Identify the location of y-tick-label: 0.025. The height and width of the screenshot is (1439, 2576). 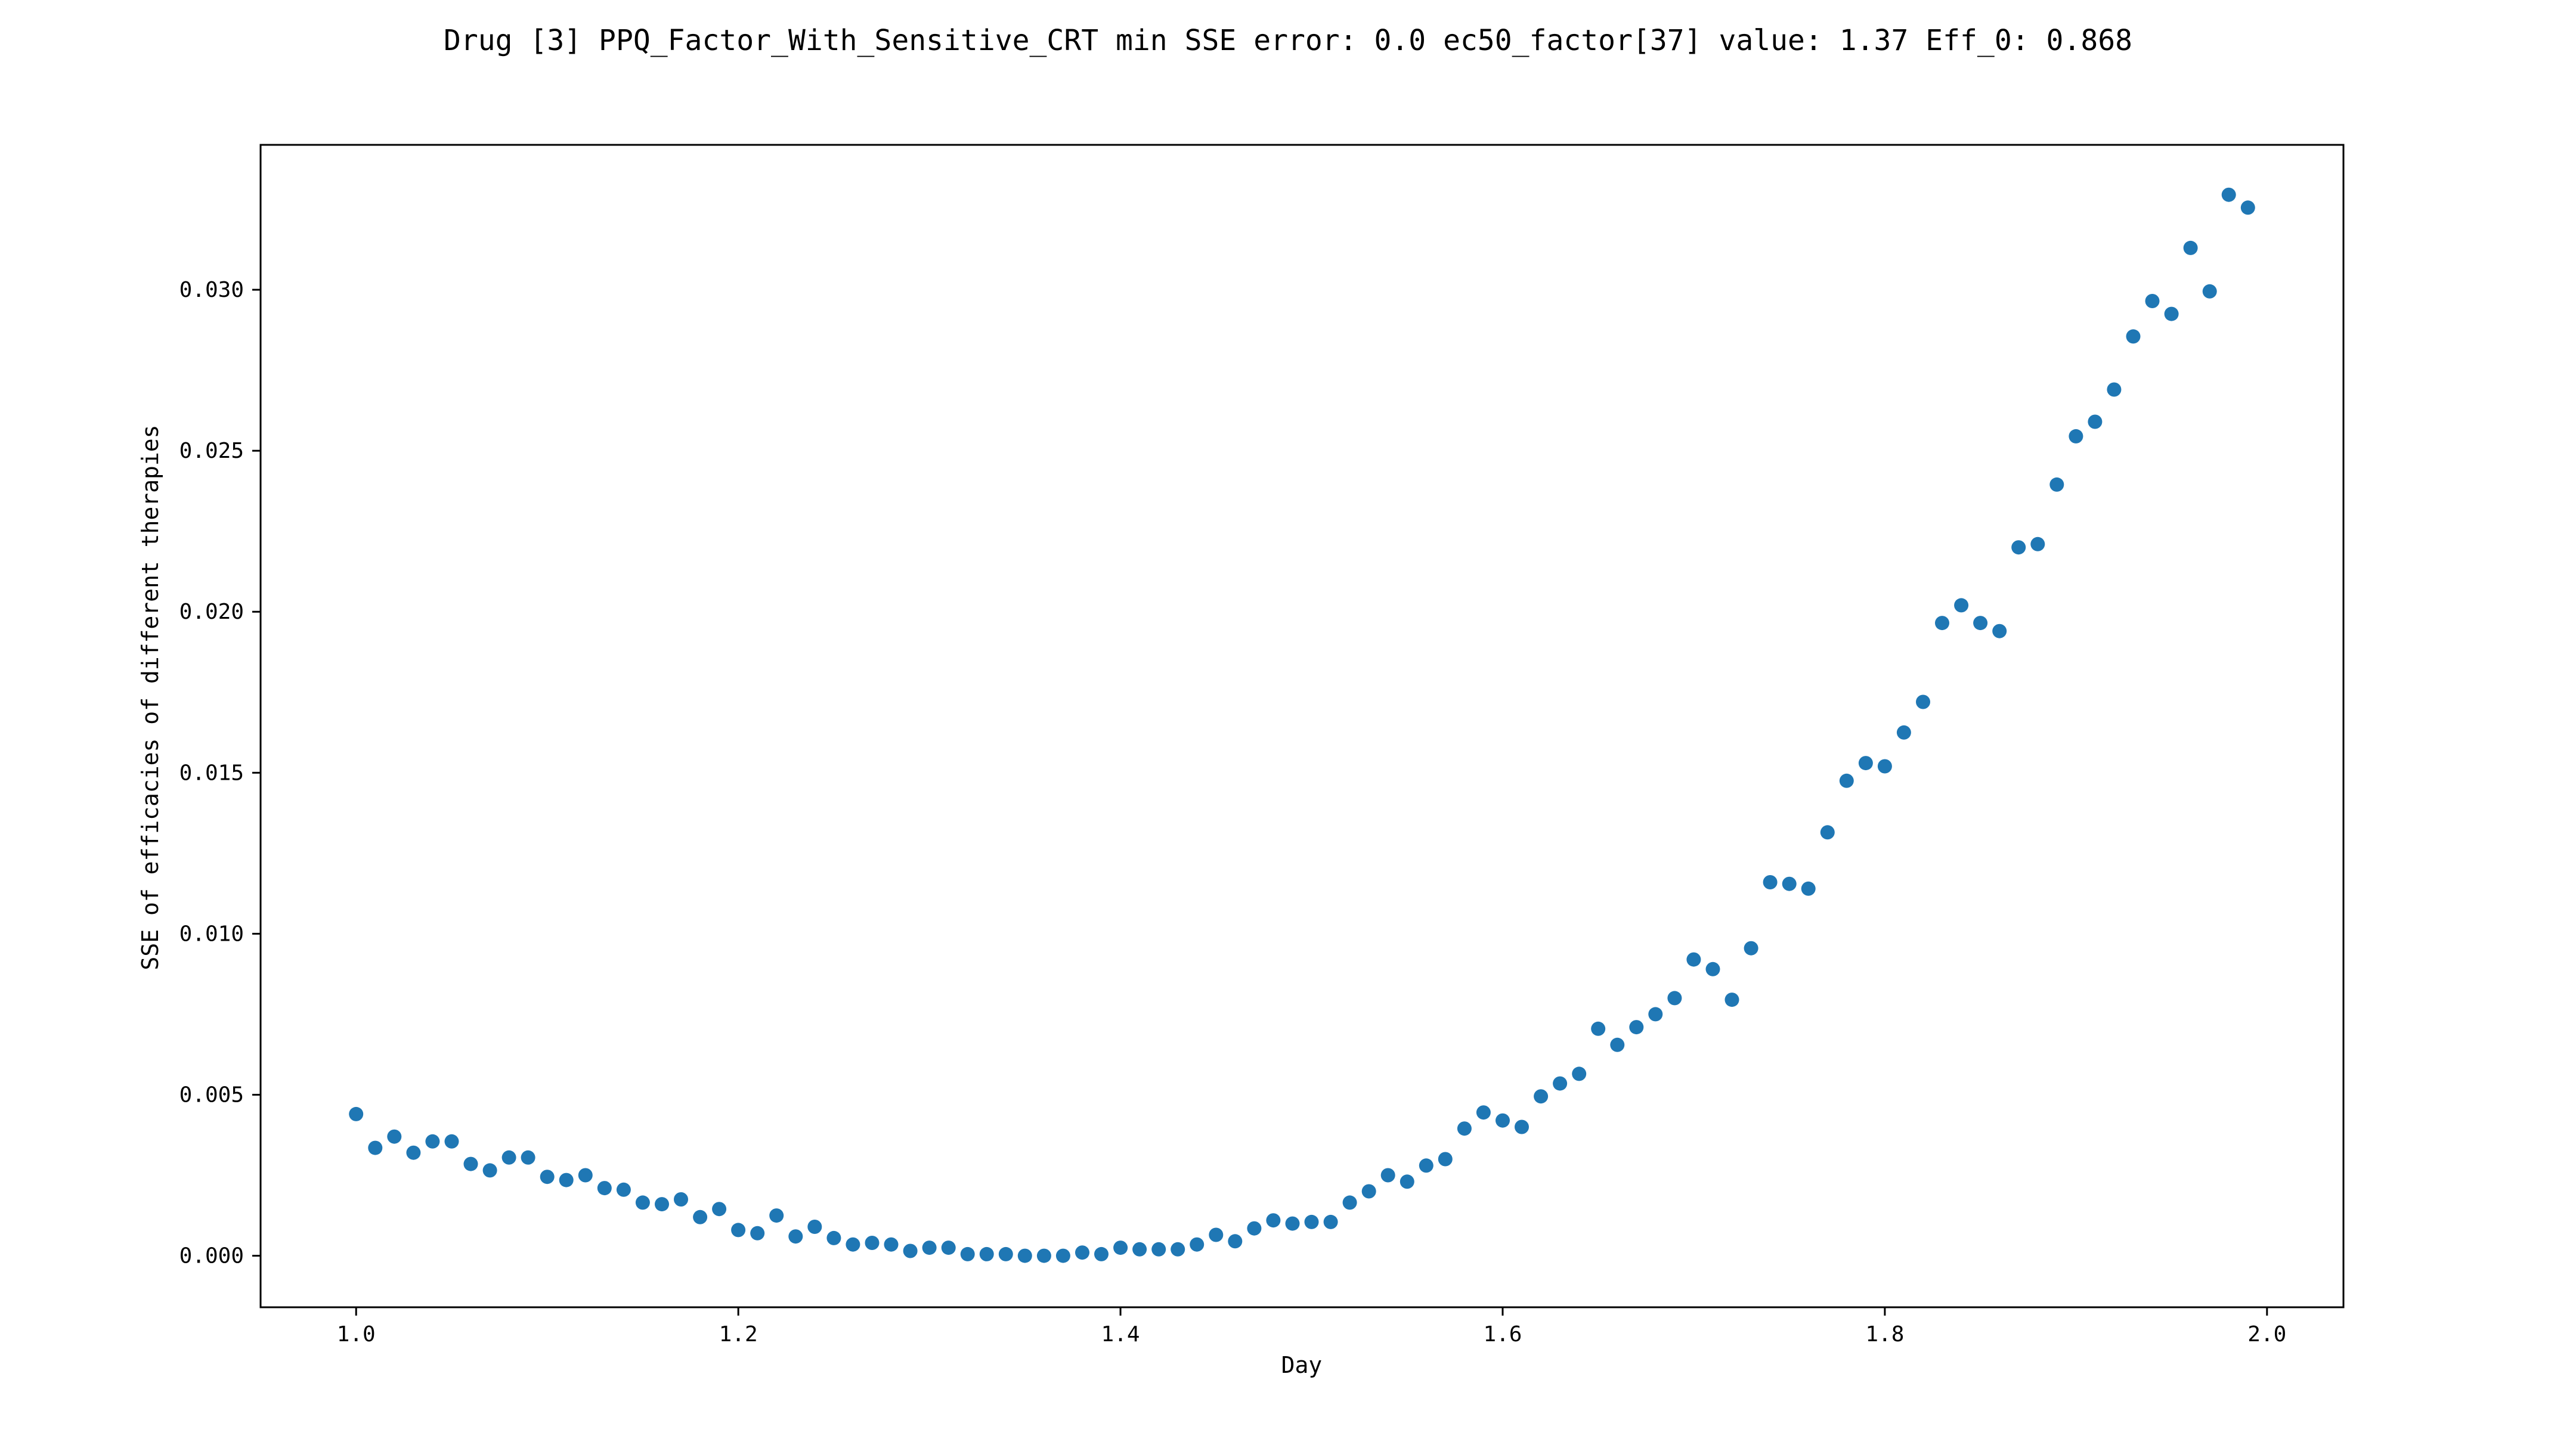
(211, 451).